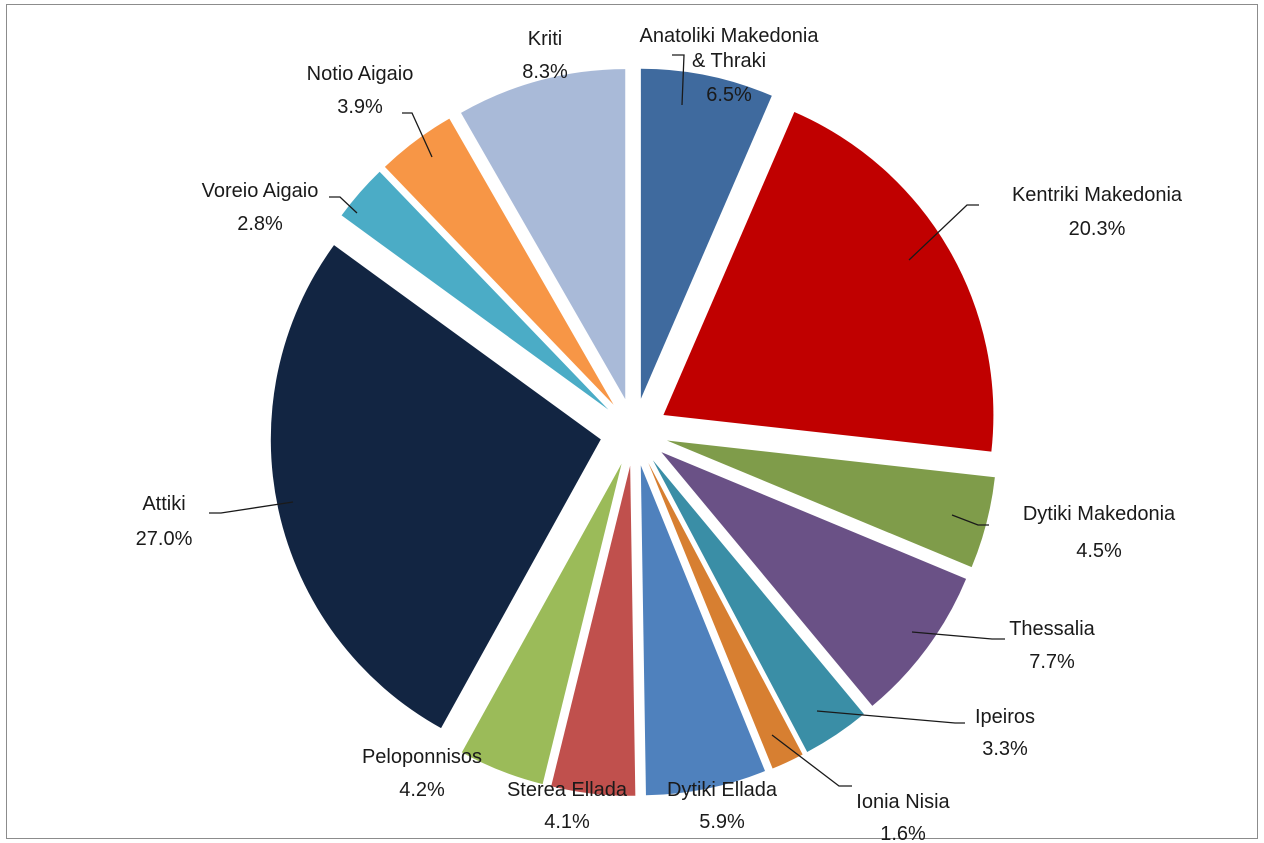  Describe the element at coordinates (541, 624) in the screenshot. I see `pie-slice-peloponnisos` at that location.